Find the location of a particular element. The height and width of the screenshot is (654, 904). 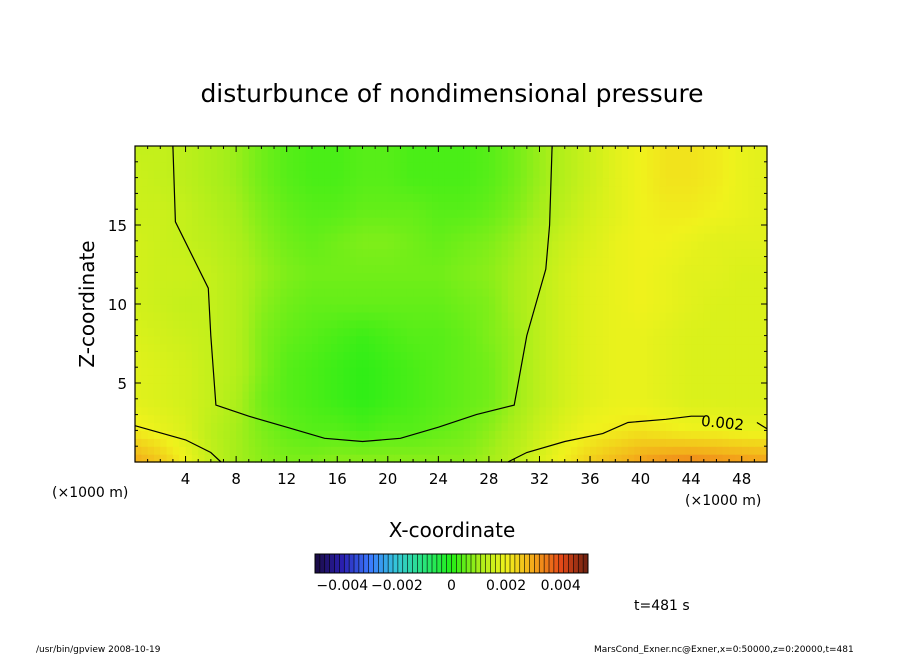

x-tick-label: 36 is located at coordinates (589, 479).